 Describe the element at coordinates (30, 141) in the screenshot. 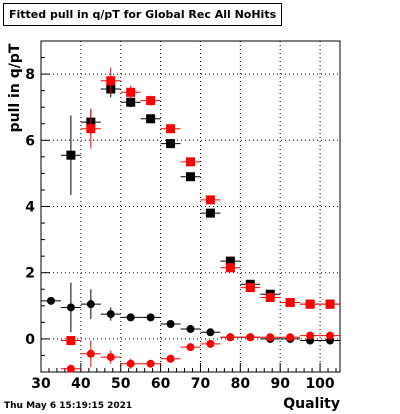

I see `y-tick-label: 6` at that location.